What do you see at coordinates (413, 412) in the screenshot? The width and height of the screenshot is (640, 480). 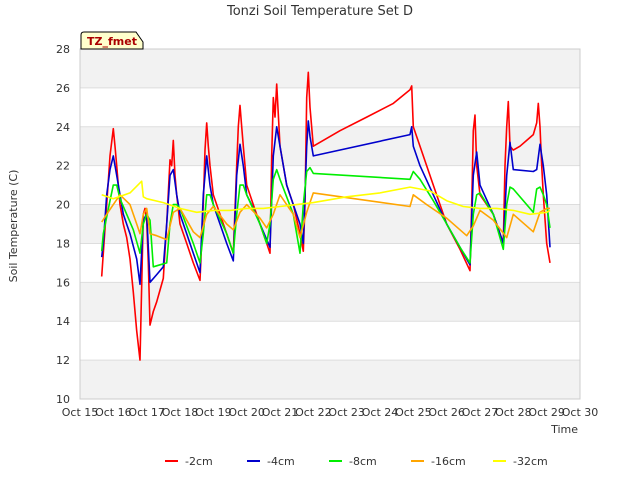 I see `x-tick-label: Oct 25` at bounding box center [413, 412].